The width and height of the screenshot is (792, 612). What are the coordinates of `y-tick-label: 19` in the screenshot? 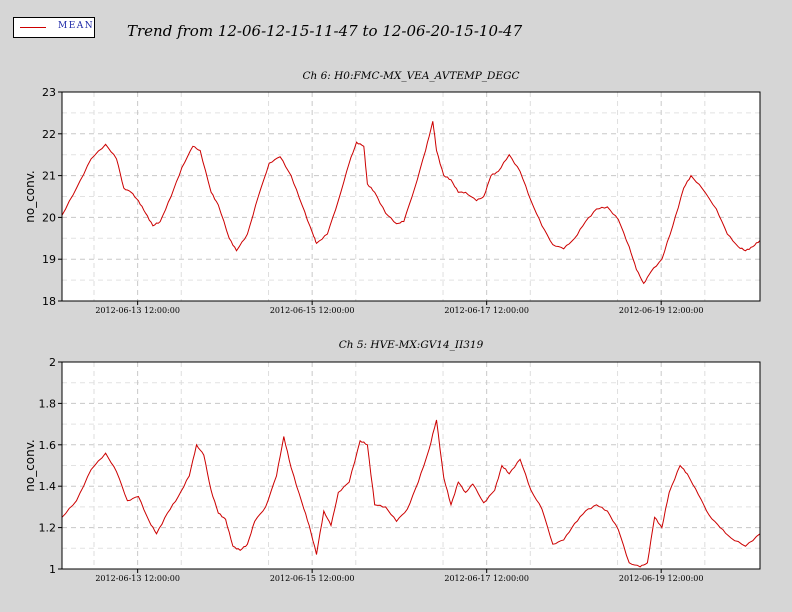 It's located at (49, 259).